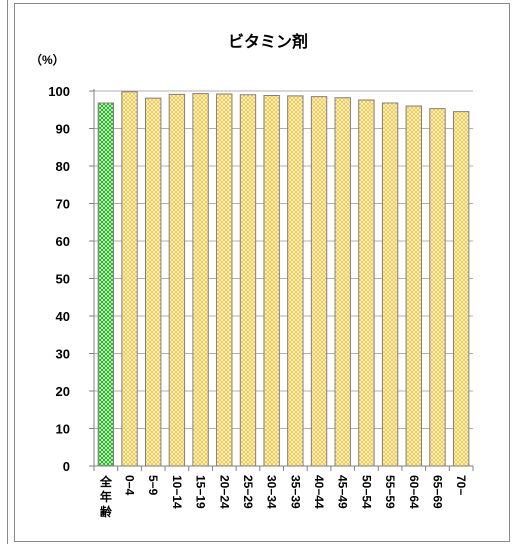 This screenshot has height=544, width=512. Describe the element at coordinates (130, 485) in the screenshot. I see `x-category-label: 0−4` at that location.